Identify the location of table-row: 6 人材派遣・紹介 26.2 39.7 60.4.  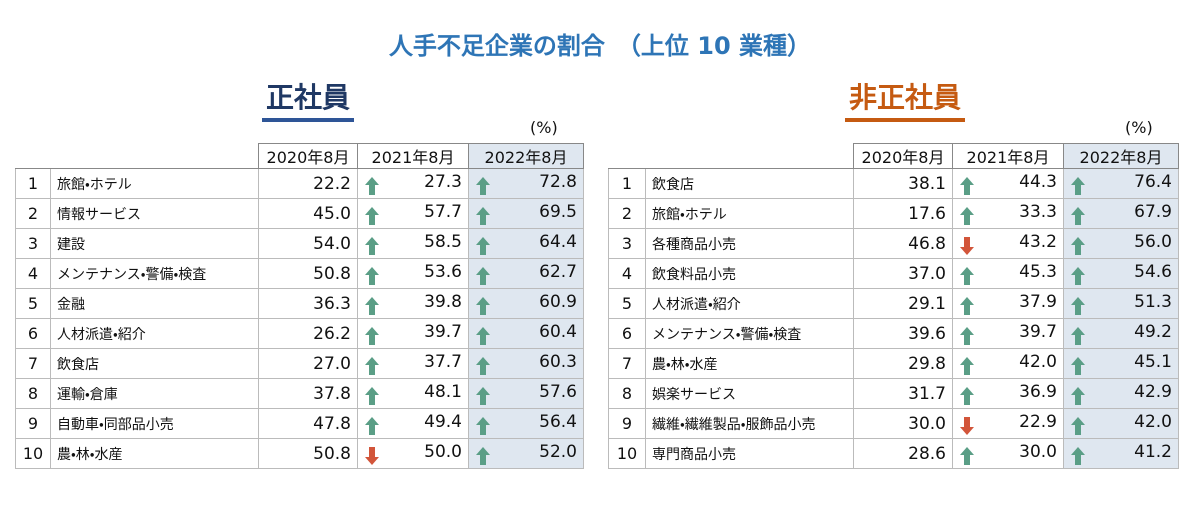
(299, 333).